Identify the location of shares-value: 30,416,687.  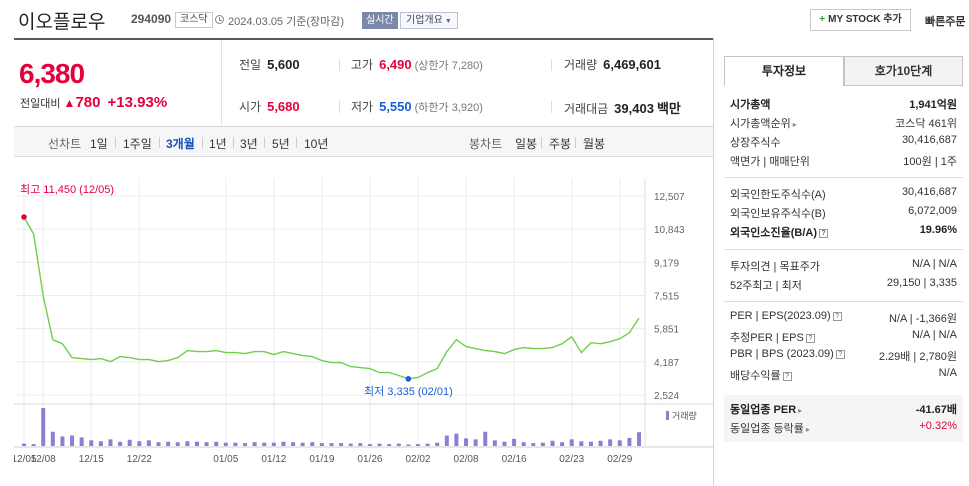
(929, 140).